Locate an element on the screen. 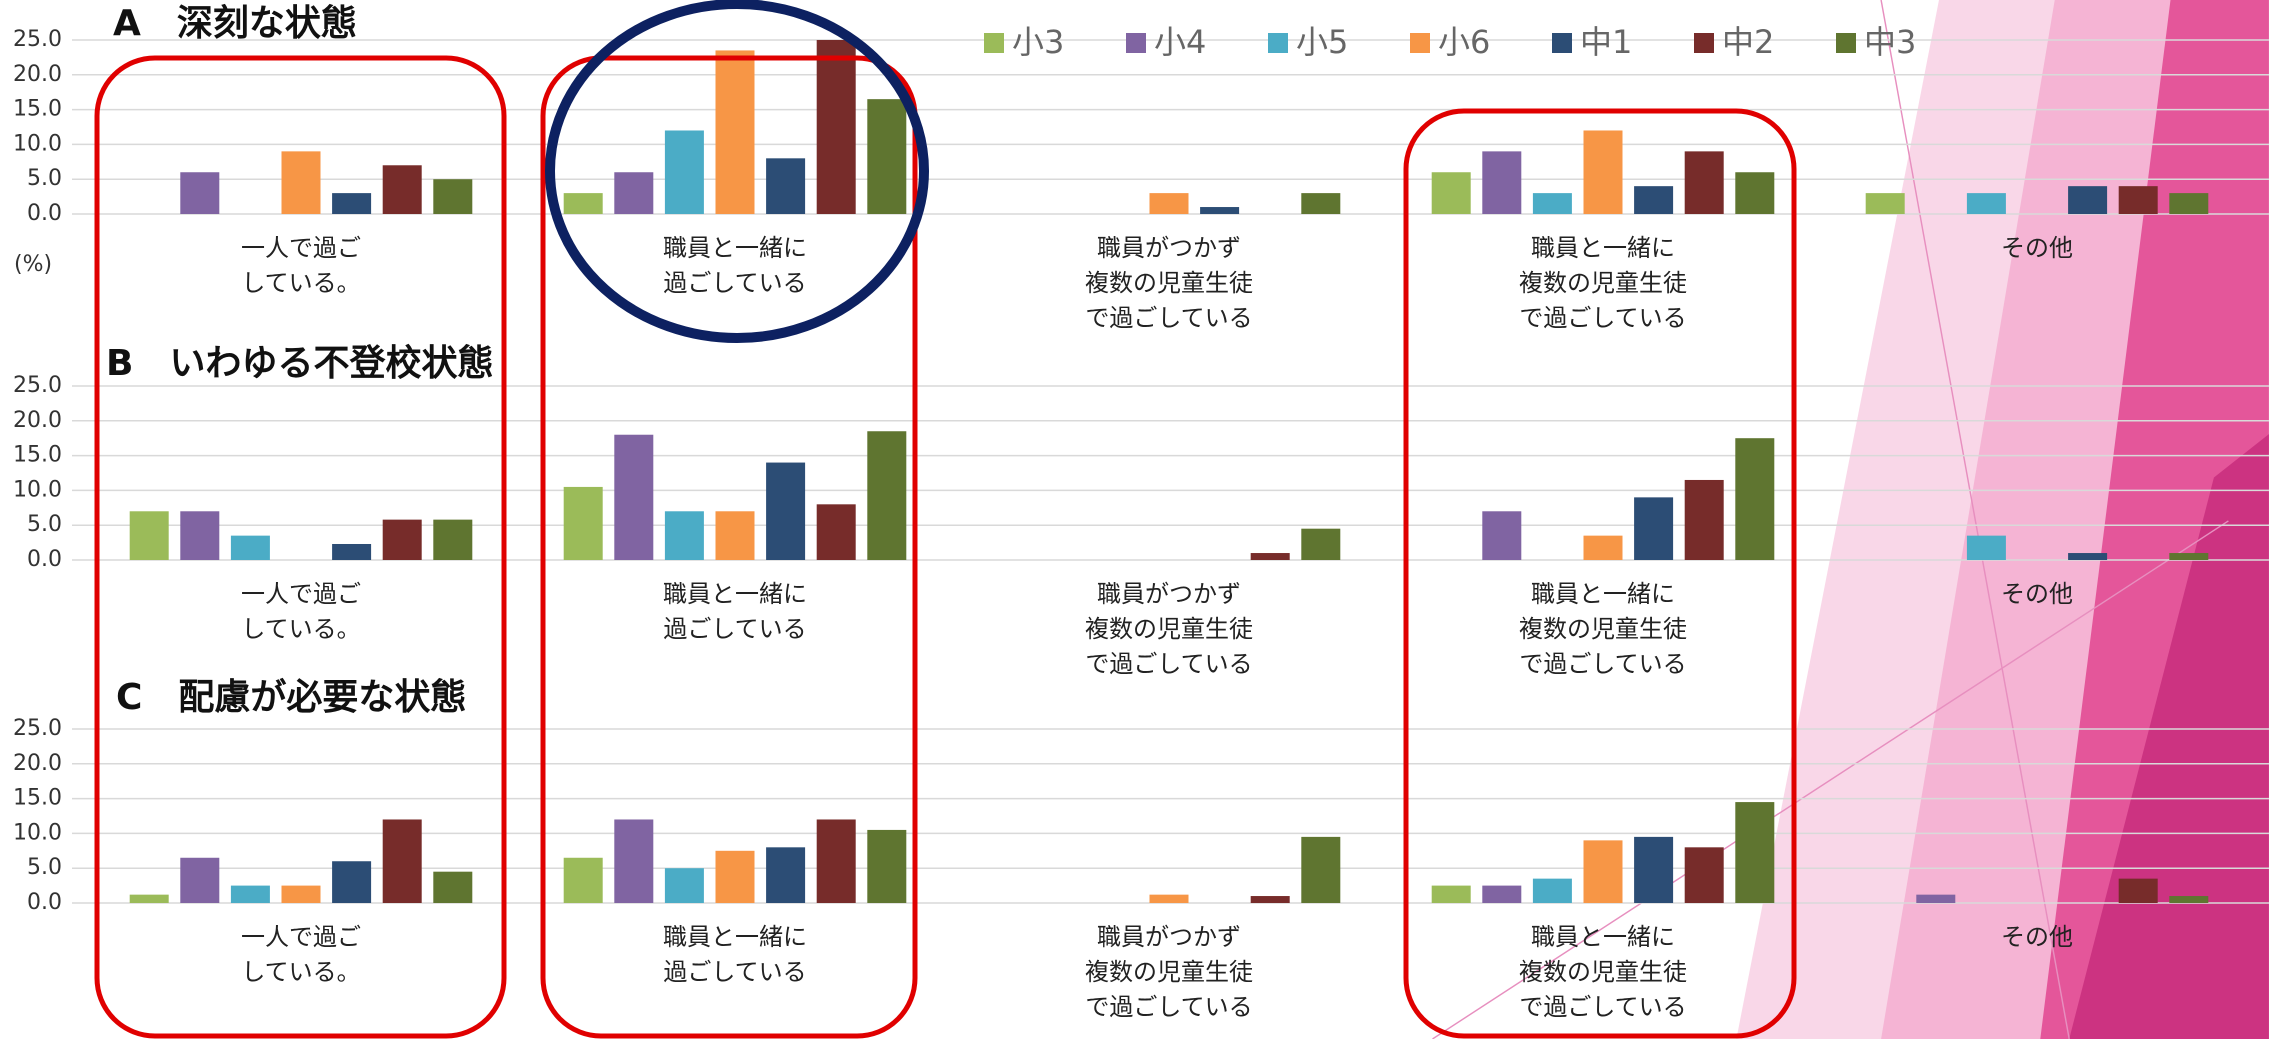  panel-title: A 深刻な状態 is located at coordinates (235, 23).